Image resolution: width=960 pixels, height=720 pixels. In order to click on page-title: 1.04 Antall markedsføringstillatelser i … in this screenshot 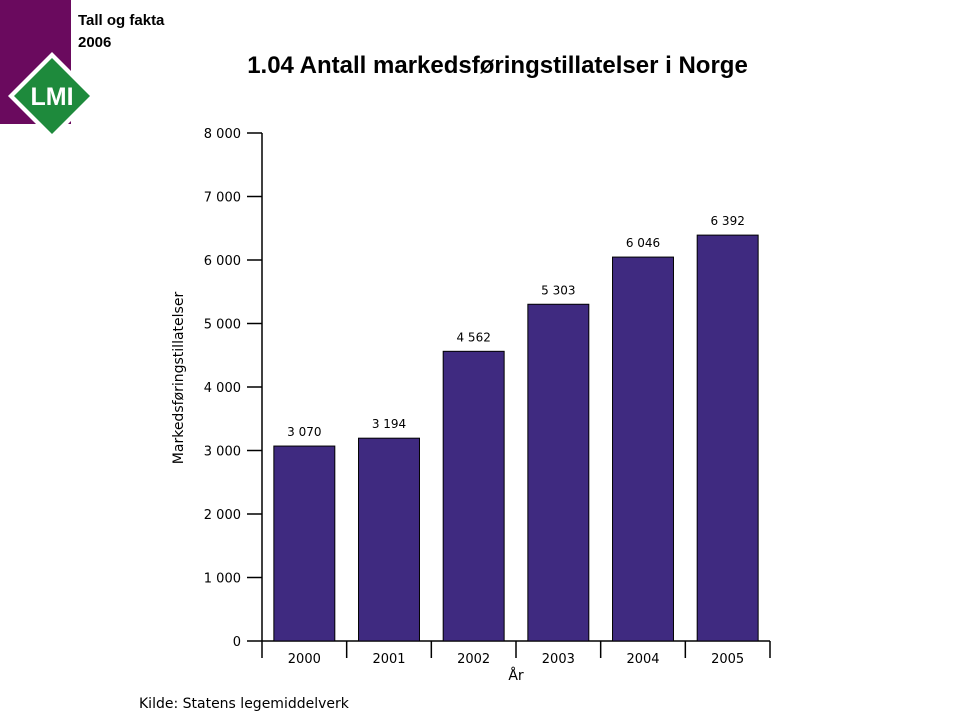, I will do `click(497, 65)`.